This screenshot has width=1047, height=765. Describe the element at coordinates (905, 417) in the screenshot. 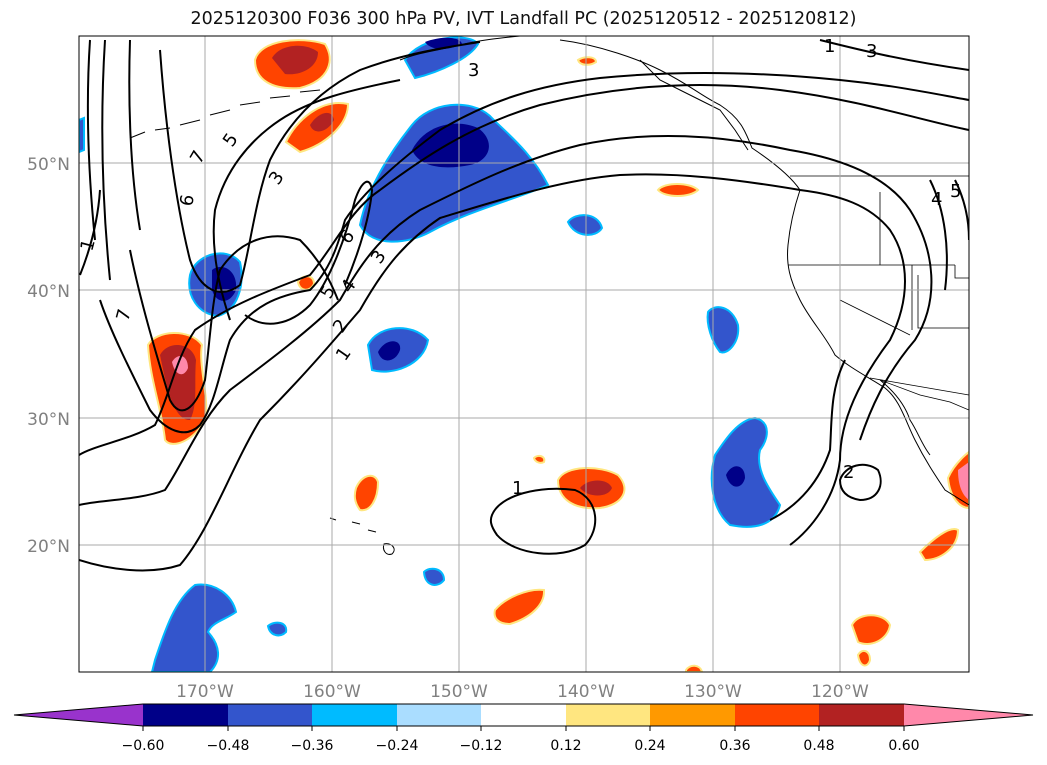

I see `baja-coastline` at that location.